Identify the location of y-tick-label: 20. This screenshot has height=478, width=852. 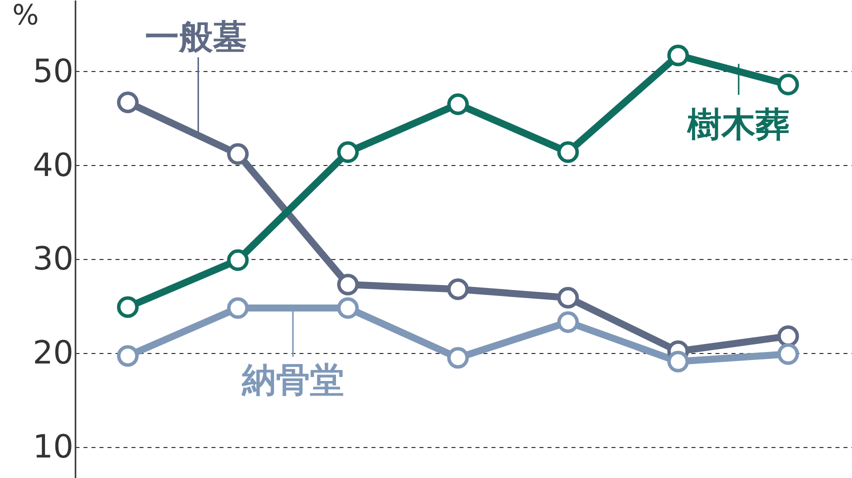
(53, 353).